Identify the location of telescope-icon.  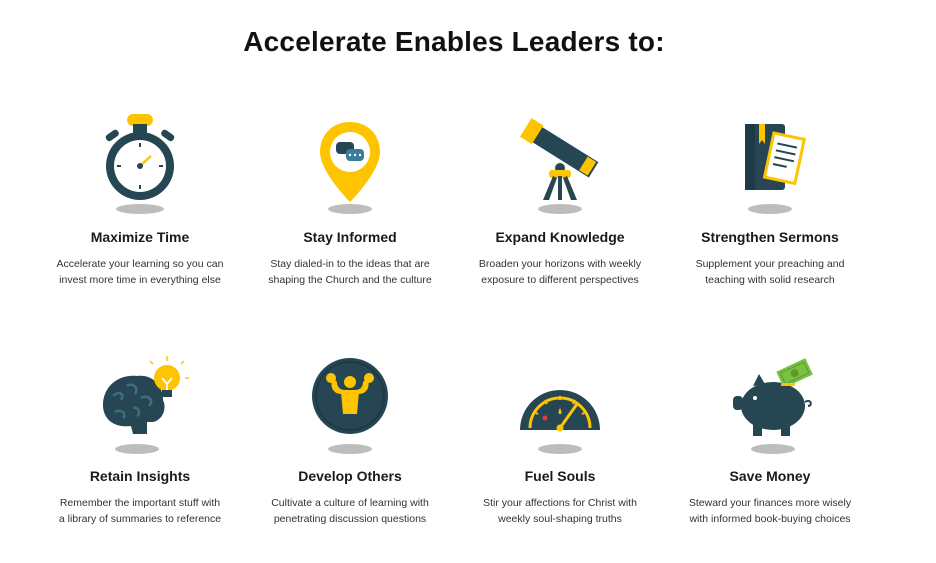
(560, 165).